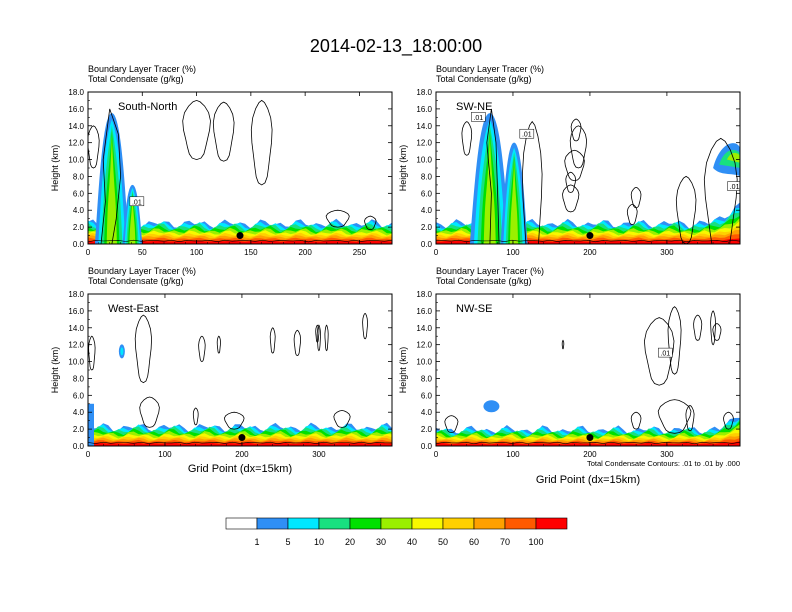 This screenshot has height=612, width=792. Describe the element at coordinates (240, 370) in the screenshot. I see `plot-background` at that location.